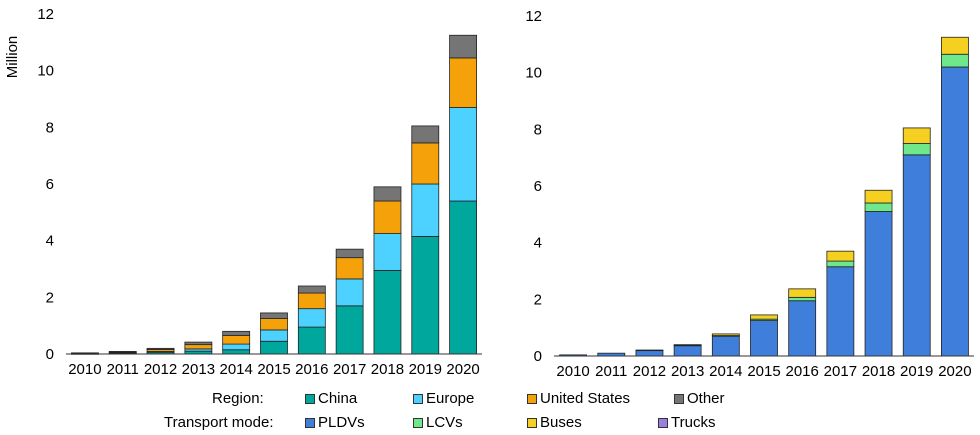 Image resolution: width=980 pixels, height=435 pixels. Describe the element at coordinates (85, 353) in the screenshot. I see `bar-segment-other-2010` at that location.